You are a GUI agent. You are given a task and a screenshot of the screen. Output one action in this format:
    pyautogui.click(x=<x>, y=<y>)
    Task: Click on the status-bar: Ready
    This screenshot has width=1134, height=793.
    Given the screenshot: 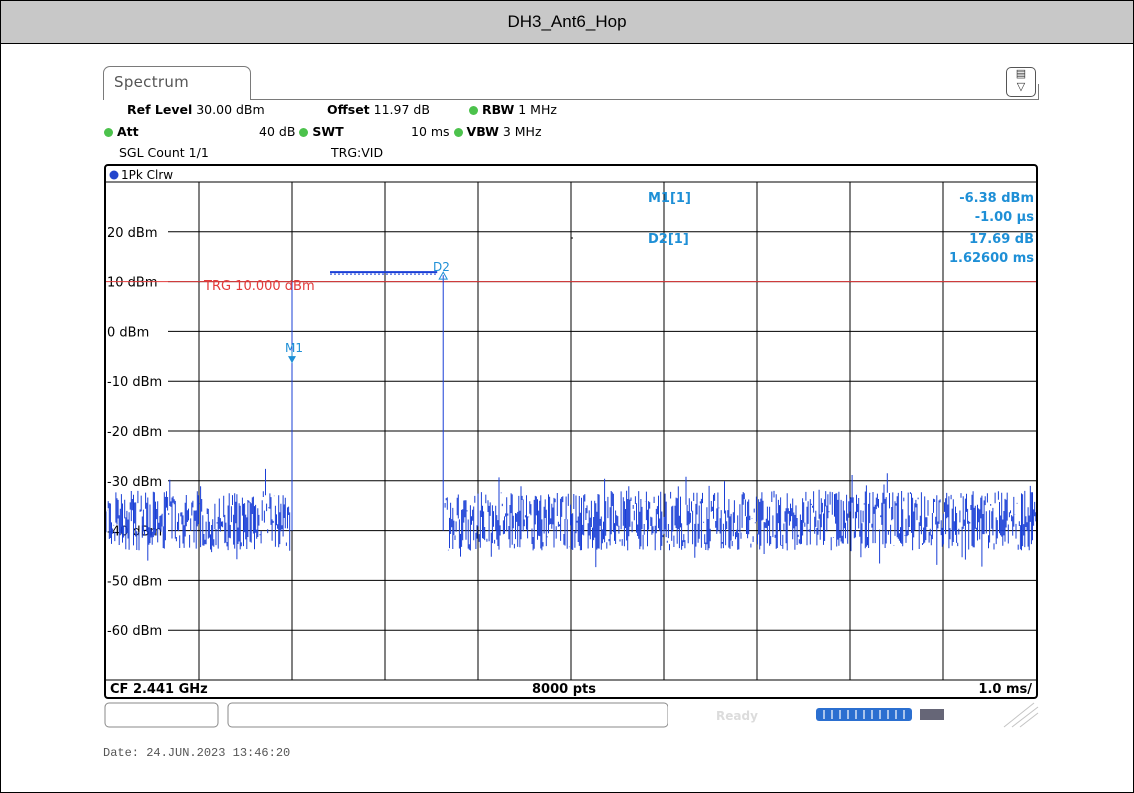 What is the action you would take?
    pyautogui.click(x=572, y=716)
    